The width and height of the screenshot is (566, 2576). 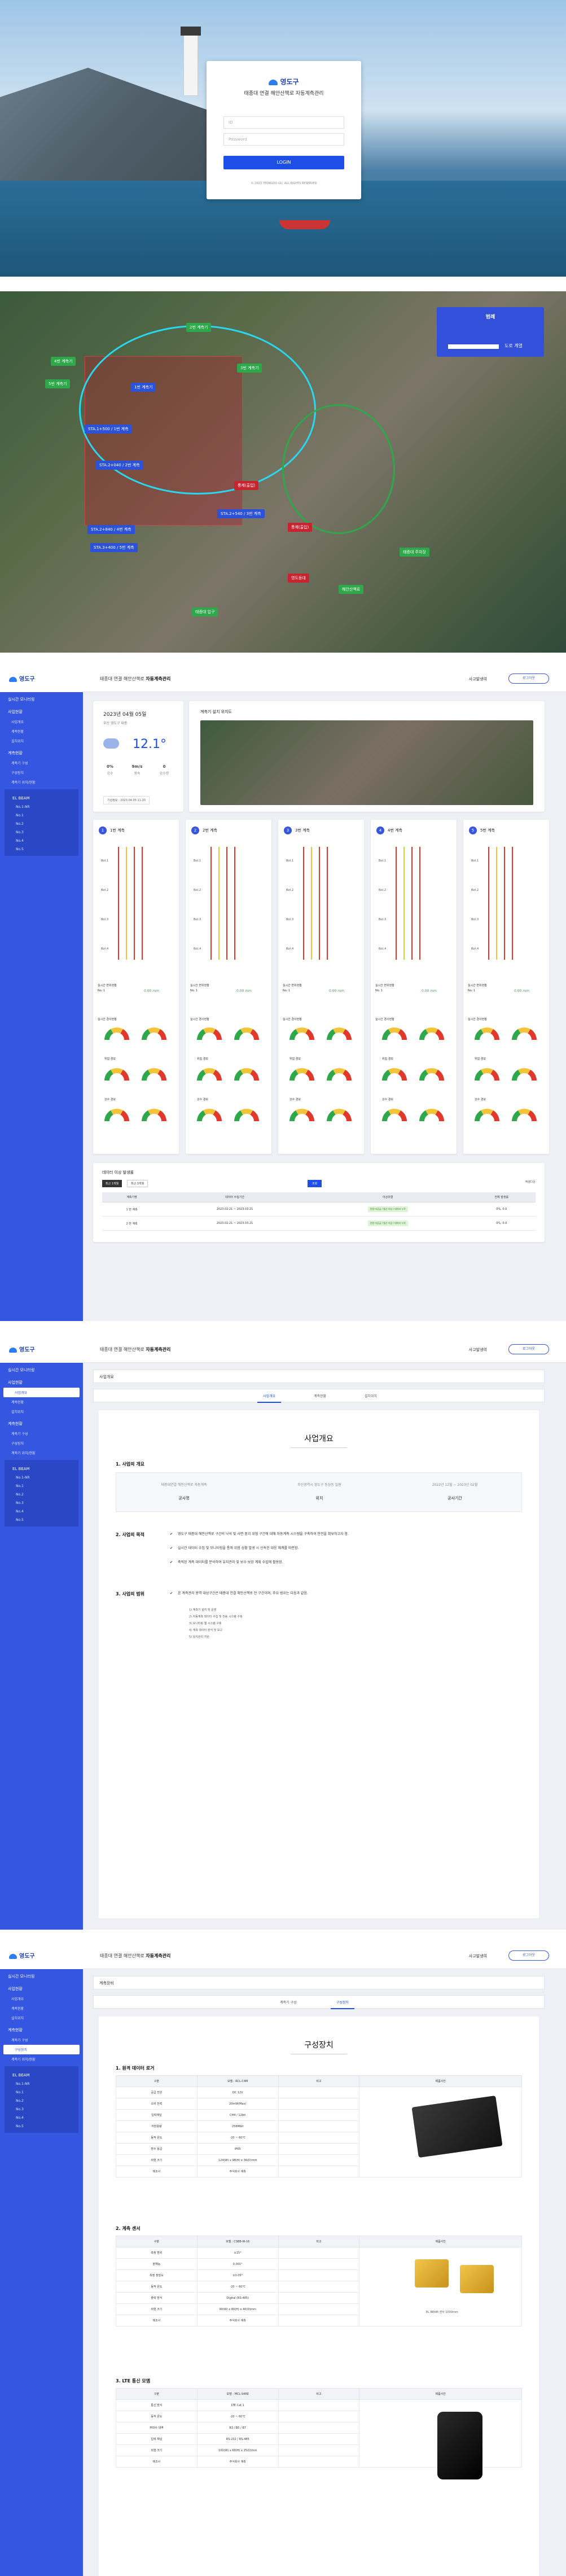 What do you see at coordinates (63, 362) in the screenshot?
I see `map-pin: 4번 계측기` at bounding box center [63, 362].